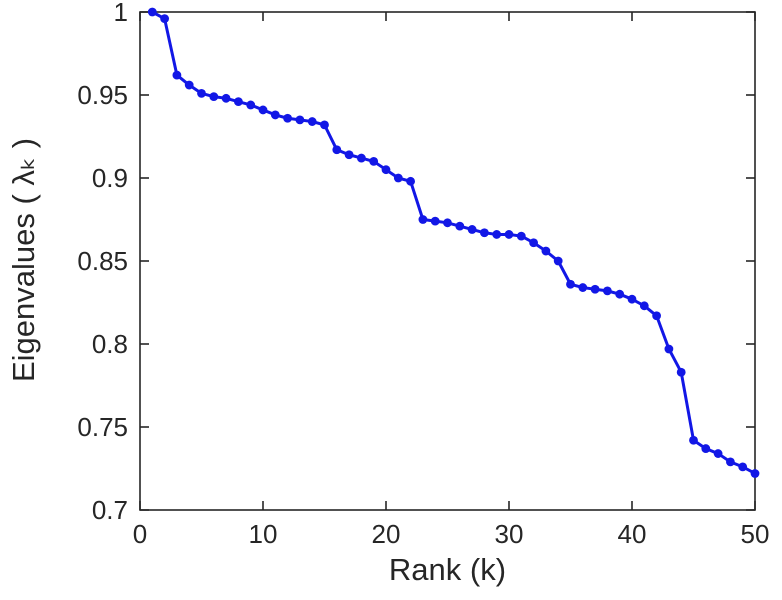 The image size is (782, 600). Describe the element at coordinates (110, 344) in the screenshot. I see `y-tick-label: 0.8` at that location.